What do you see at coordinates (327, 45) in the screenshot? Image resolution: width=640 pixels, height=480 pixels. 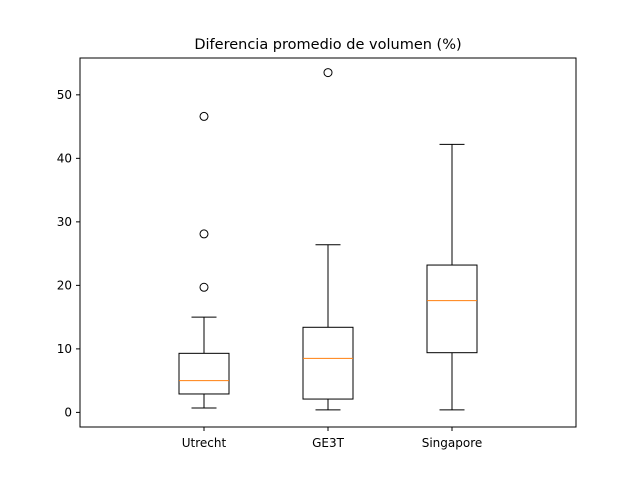 I see `chart-title: Diferencia promedio de volumen (%)` at bounding box center [327, 45].